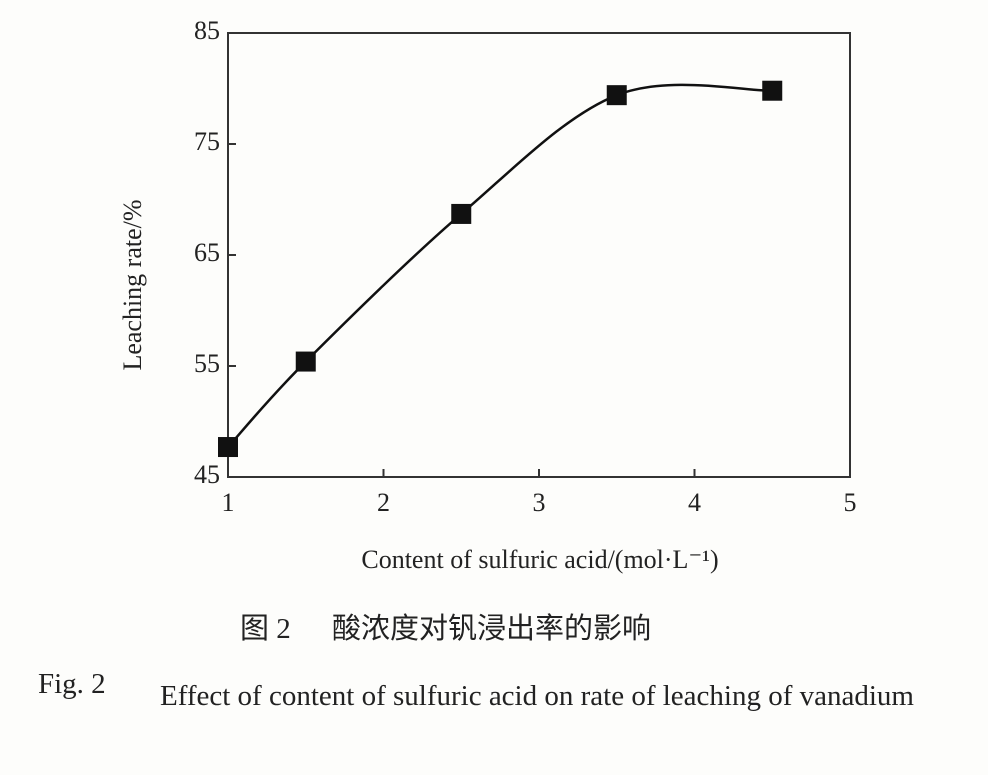 The width and height of the screenshot is (988, 775). Describe the element at coordinates (694, 502) in the screenshot. I see `x-tick-label: 4` at that location.